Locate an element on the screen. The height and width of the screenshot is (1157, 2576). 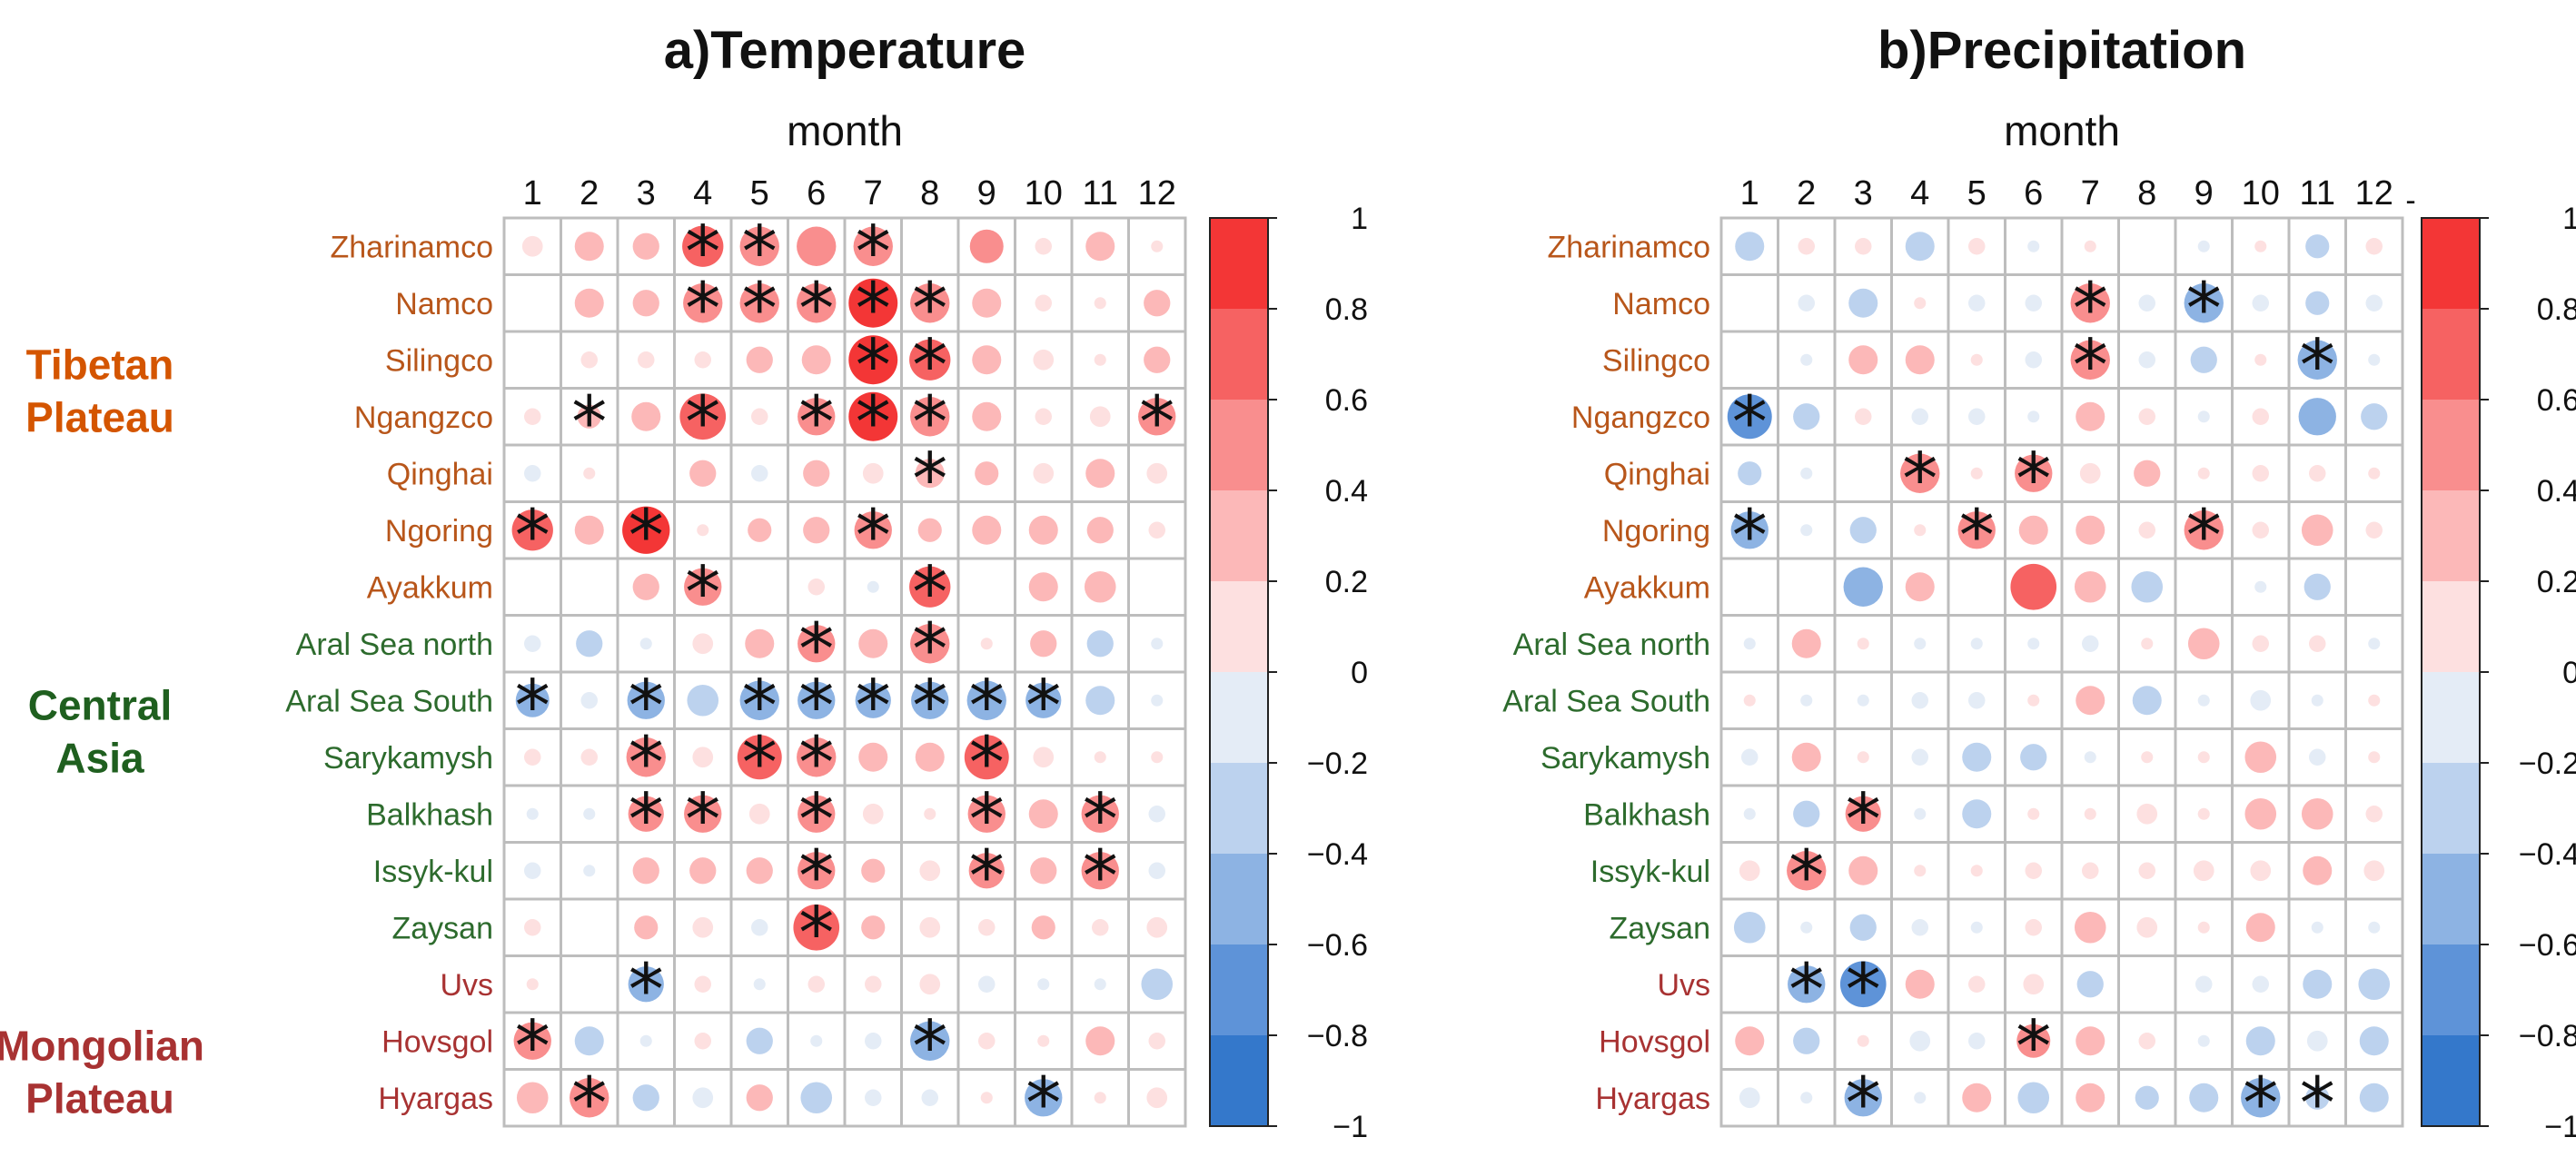
row-label: Ayakkum is located at coordinates (1647, 587).